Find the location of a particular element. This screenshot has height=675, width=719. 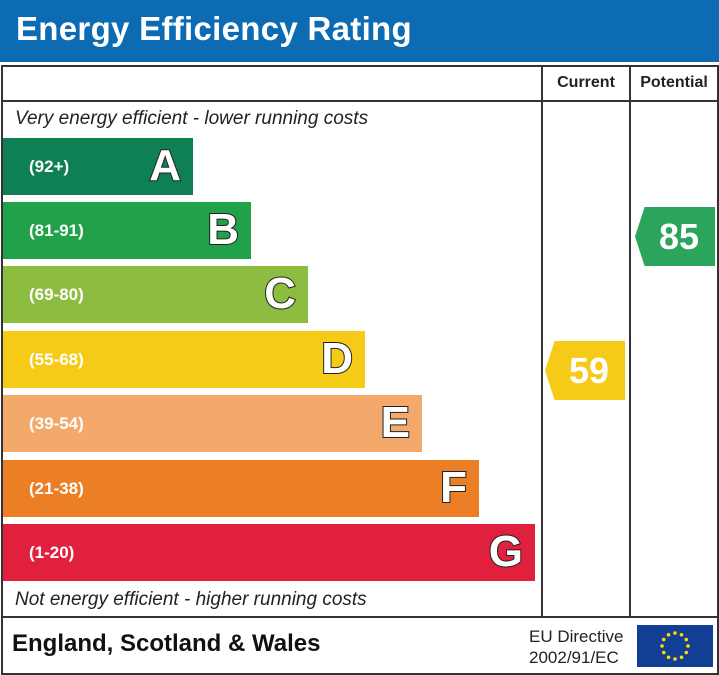

band-range: (81-91) is located at coordinates (56, 230).